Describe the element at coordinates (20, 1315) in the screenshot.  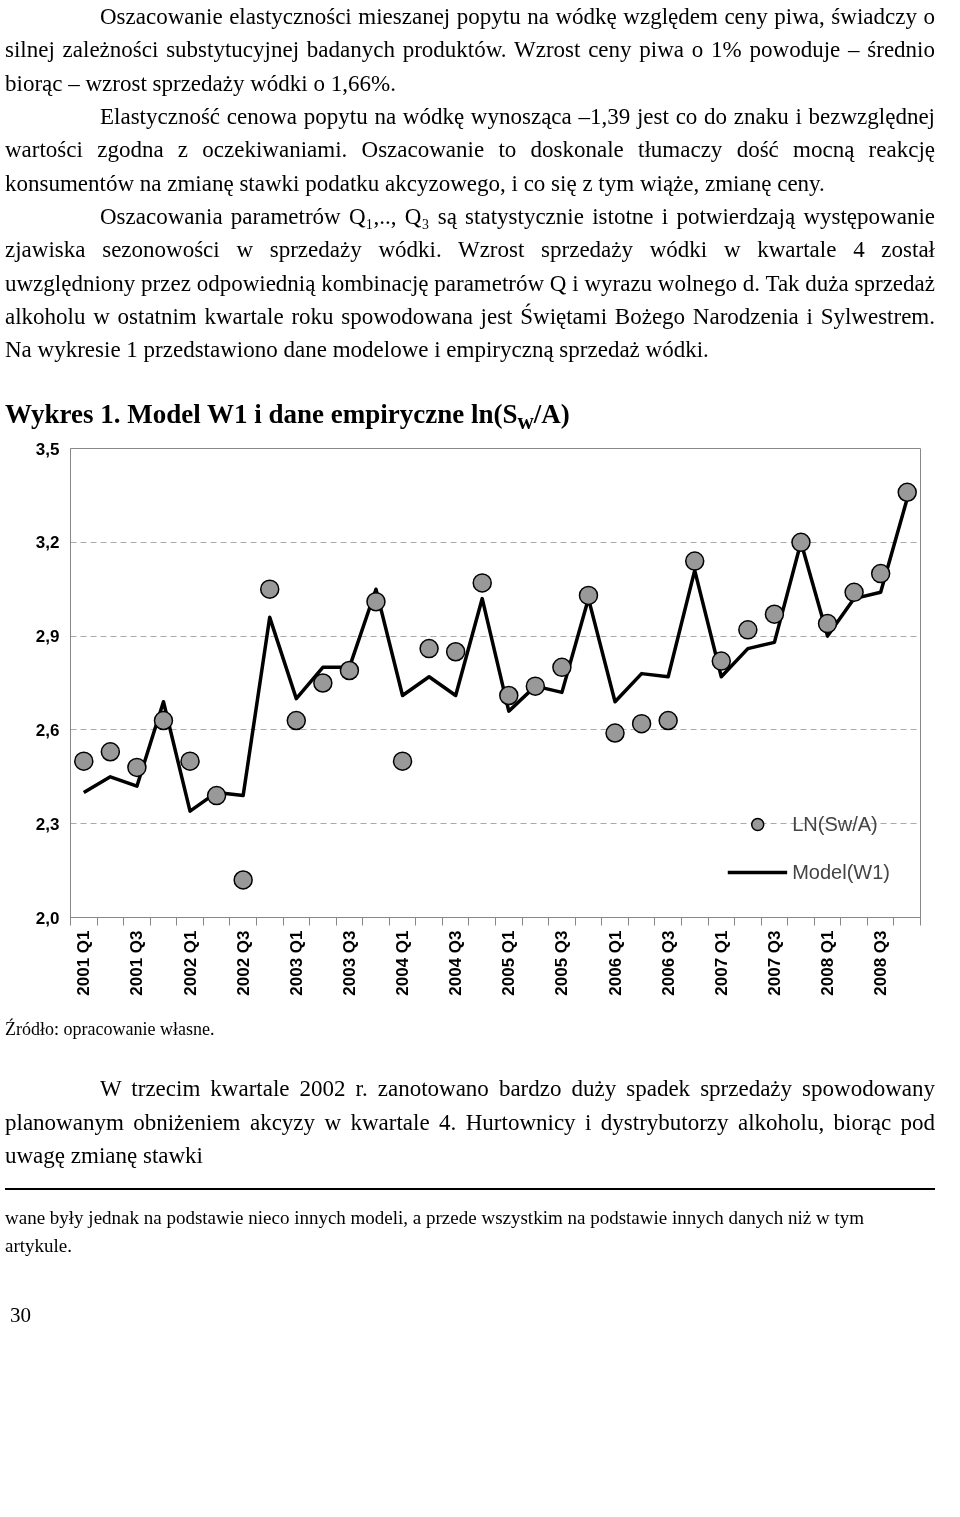
I see `text: 30` at that location.